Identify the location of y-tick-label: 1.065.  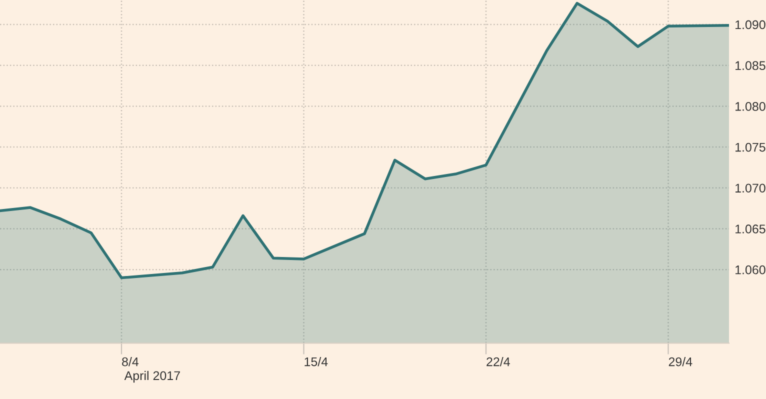
(751, 229).